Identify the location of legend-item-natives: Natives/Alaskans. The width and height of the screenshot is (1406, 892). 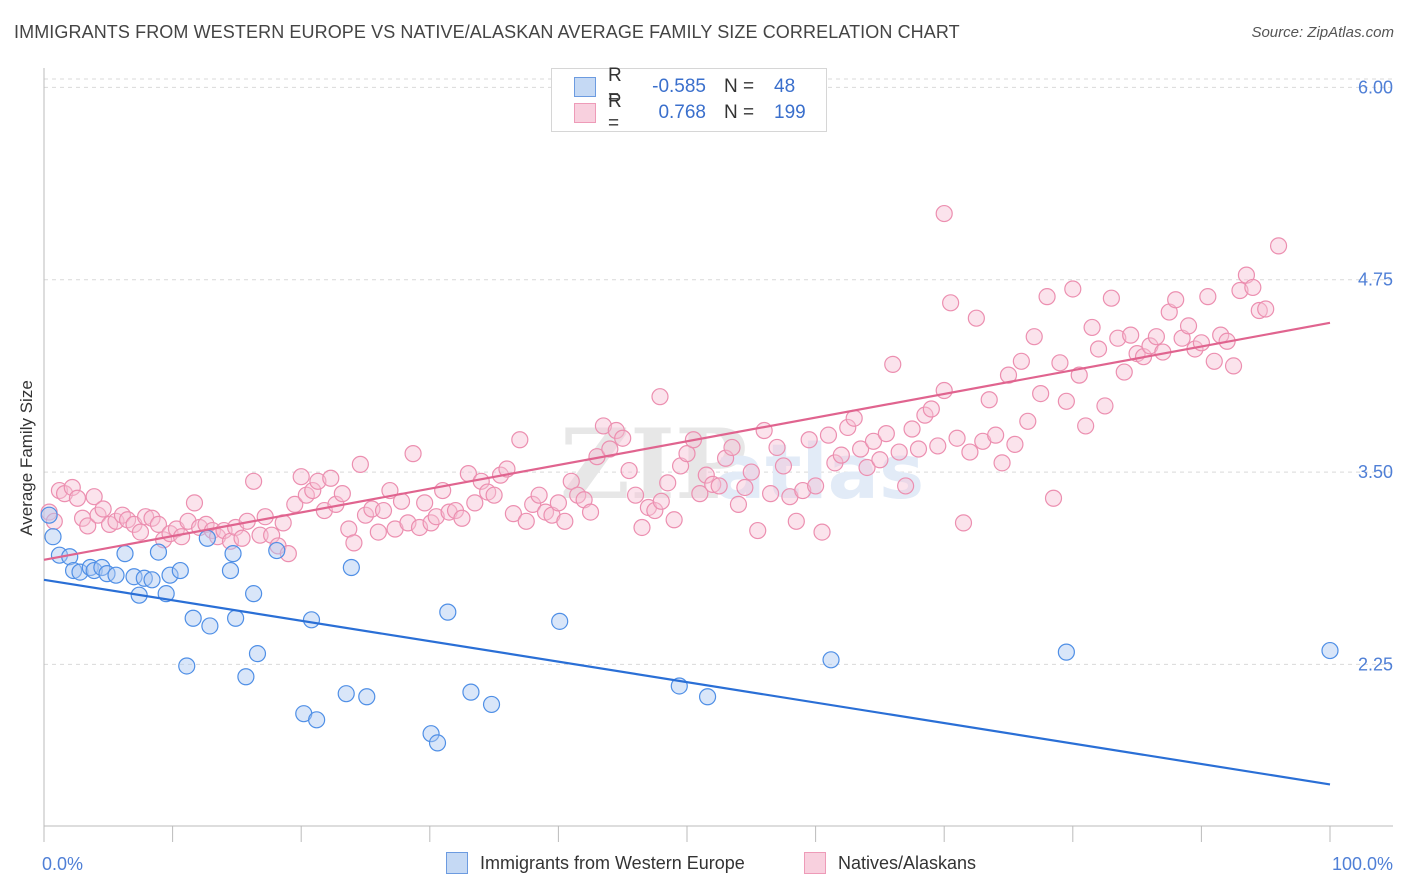
(890, 863).